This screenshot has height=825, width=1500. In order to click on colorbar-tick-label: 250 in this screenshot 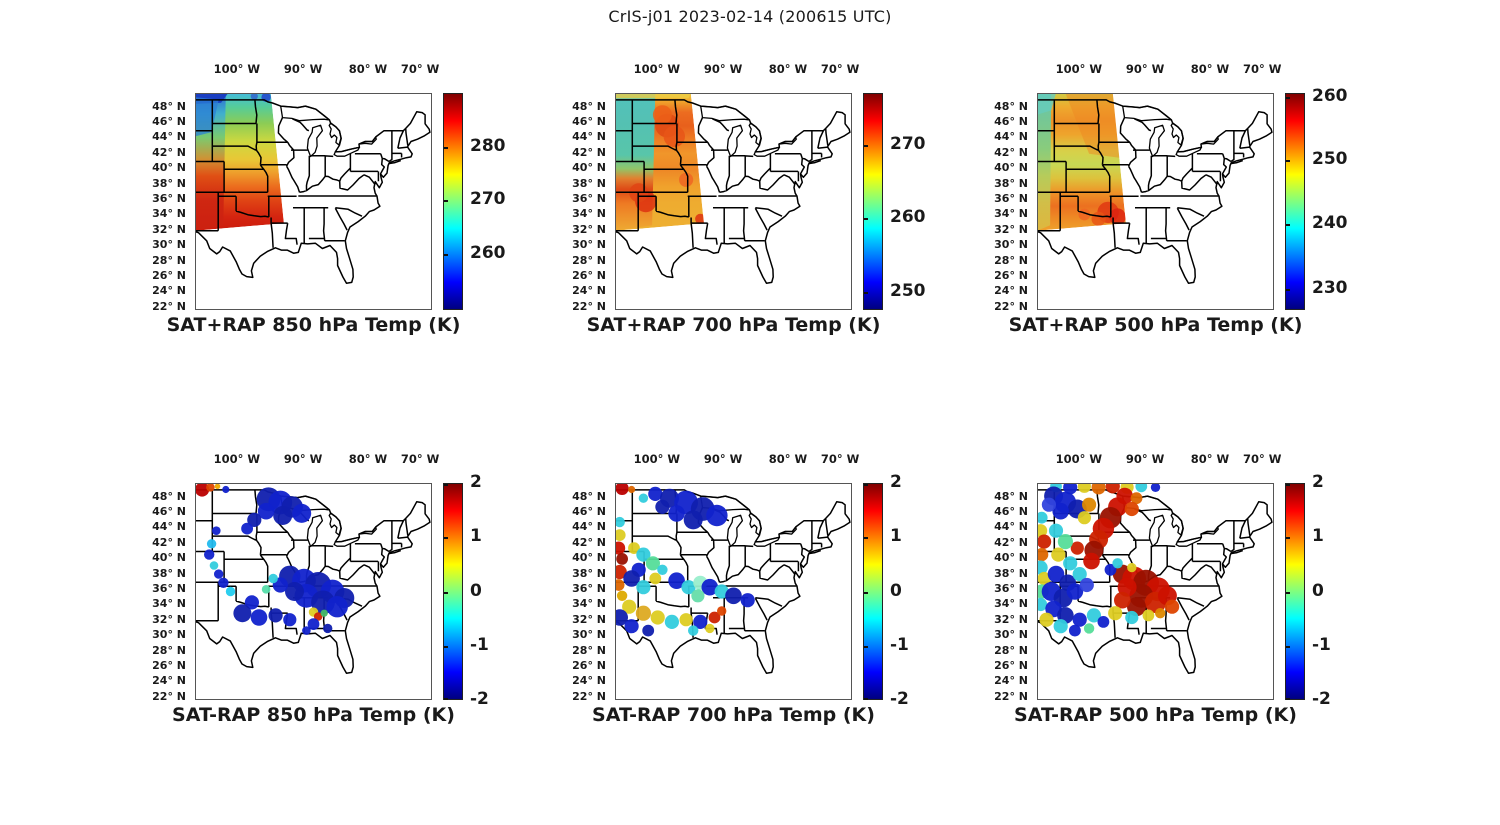, I will do `click(1330, 159)`.